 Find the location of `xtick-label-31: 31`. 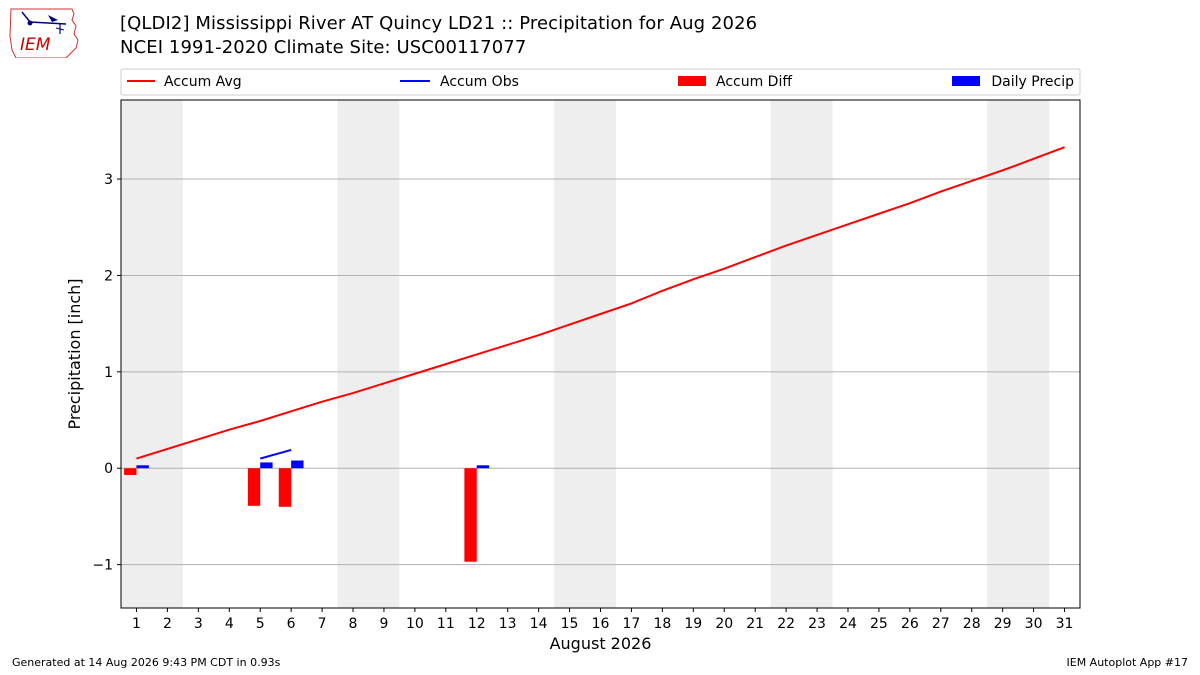

xtick-label-31: 31 is located at coordinates (1065, 624).